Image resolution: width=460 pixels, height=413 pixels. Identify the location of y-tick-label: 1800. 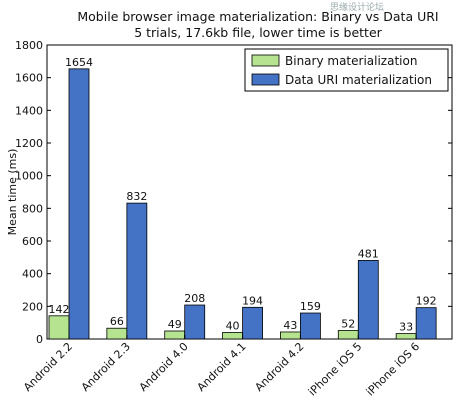
(29, 45).